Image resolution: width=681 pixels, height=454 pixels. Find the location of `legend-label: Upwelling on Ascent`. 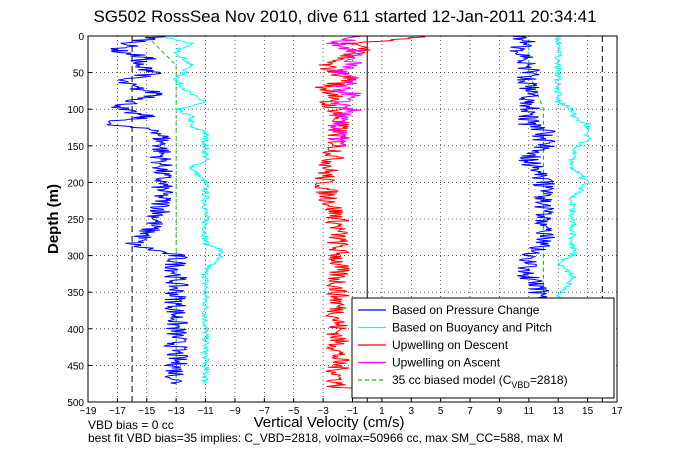

legend-label: Upwelling on Ascent is located at coordinates (446, 363).